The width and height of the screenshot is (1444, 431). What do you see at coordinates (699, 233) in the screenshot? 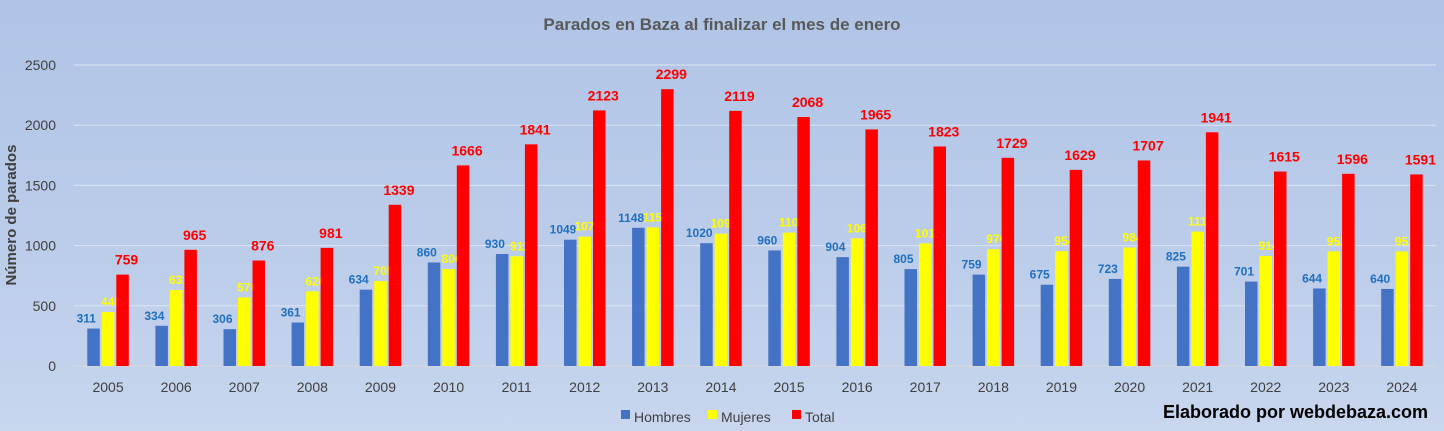
I see `data-label-hombres: 1020` at bounding box center [699, 233].